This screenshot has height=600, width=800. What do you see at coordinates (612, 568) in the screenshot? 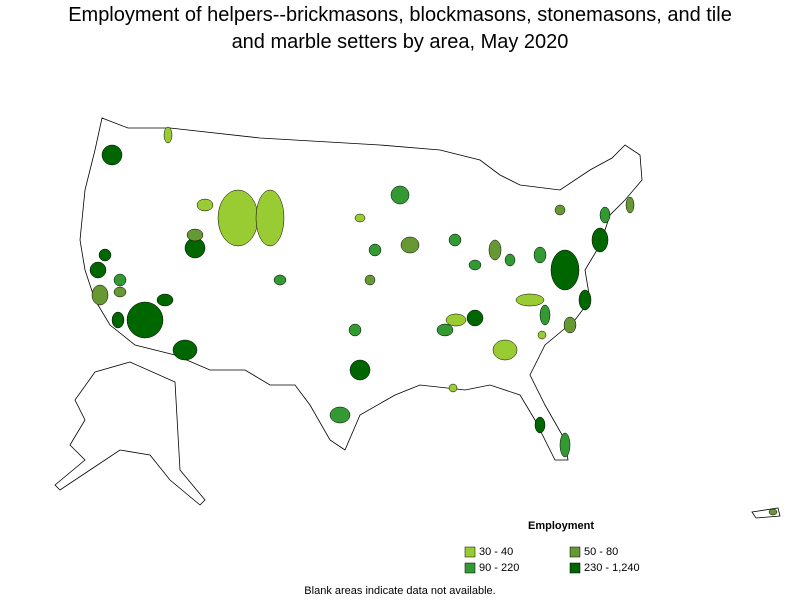
I see `legend-label: 230 - 1,240` at bounding box center [612, 568].